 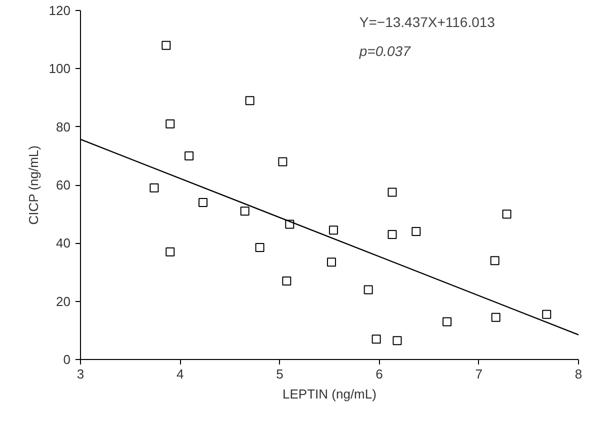 I want to click on y-tick-label: 120, so click(x=59, y=10).